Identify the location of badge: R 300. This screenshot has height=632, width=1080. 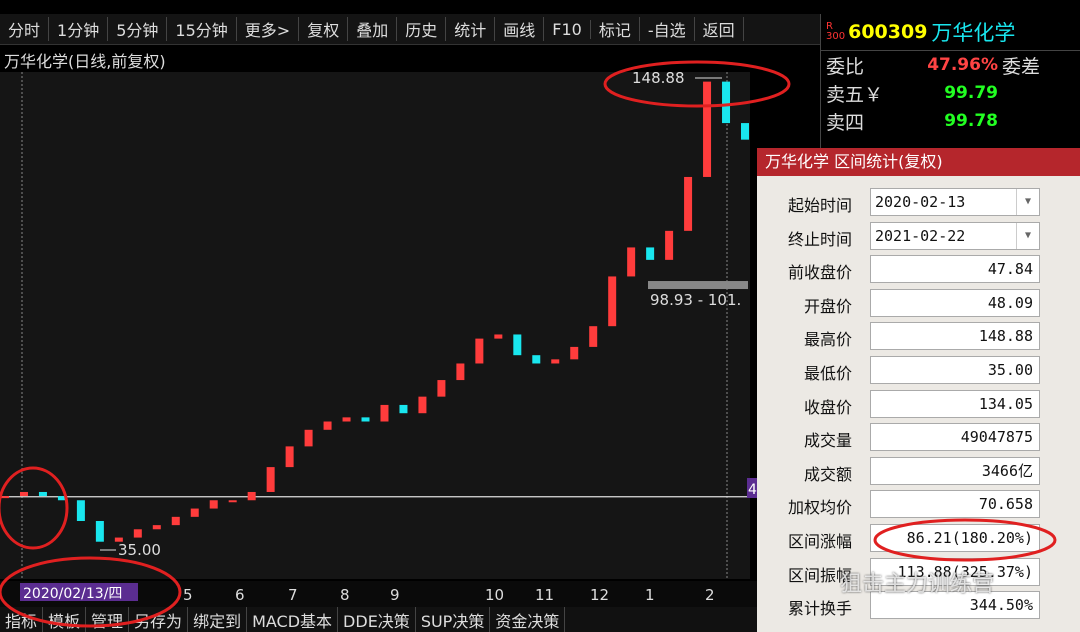
(835, 32).